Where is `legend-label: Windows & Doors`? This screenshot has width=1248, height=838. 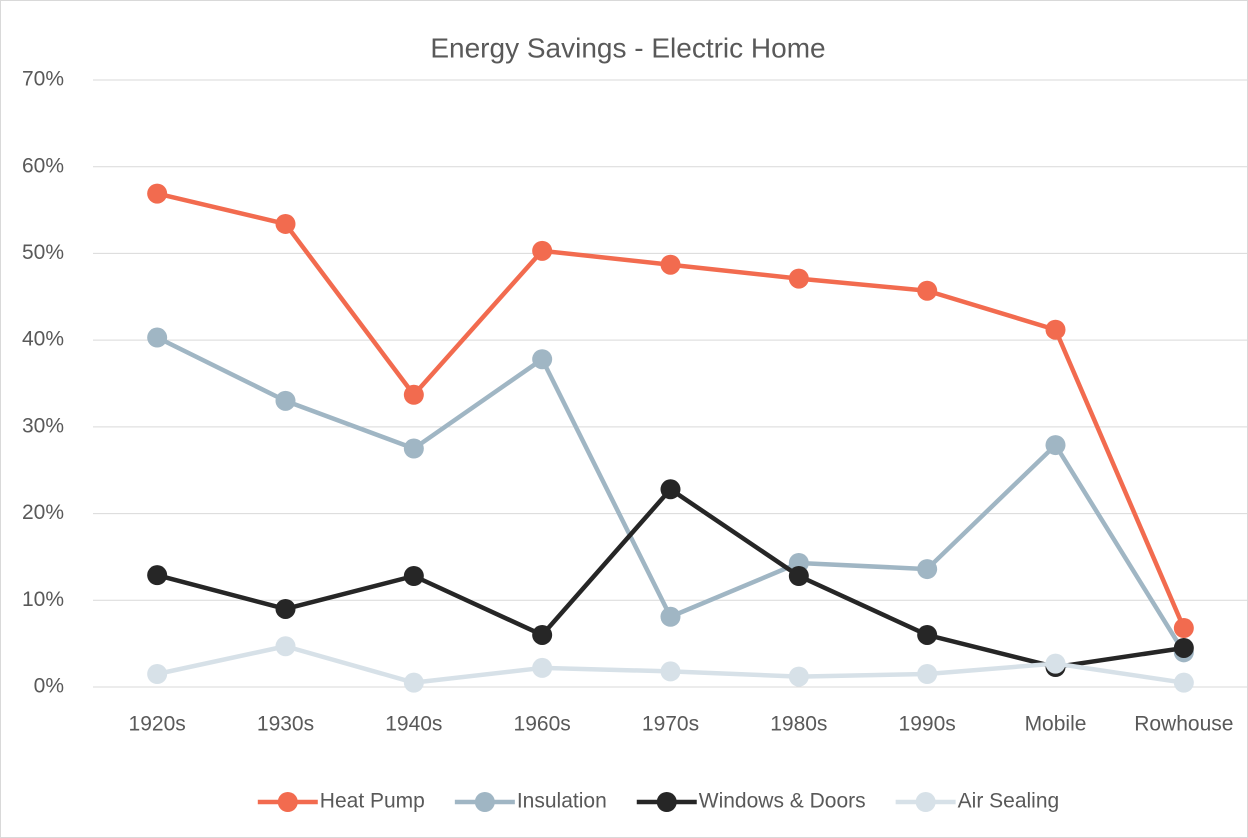
legend-label: Windows & Doors is located at coordinates (782, 801).